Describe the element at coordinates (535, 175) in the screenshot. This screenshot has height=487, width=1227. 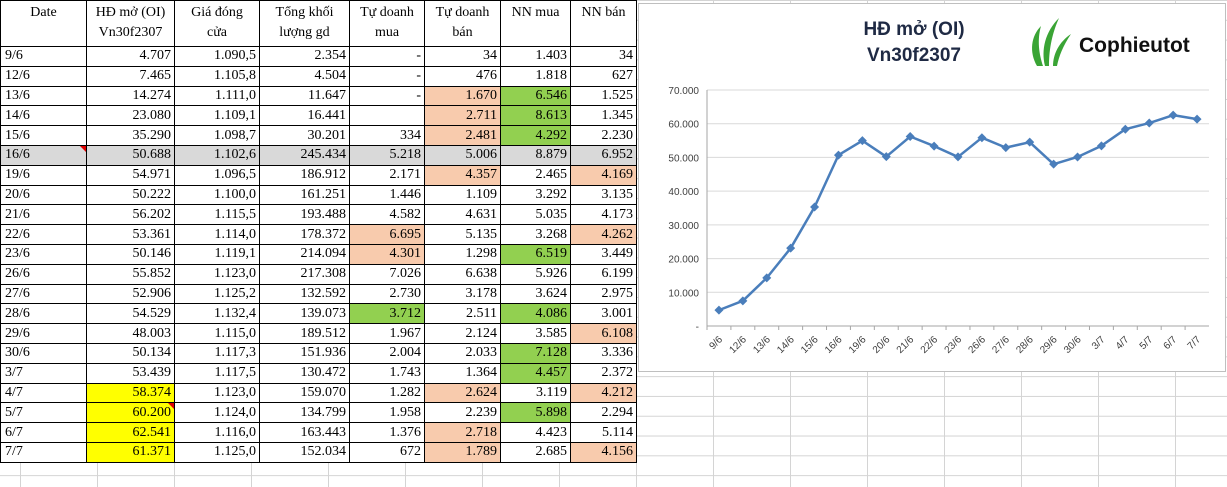
I see `cell-nn-mua: 2.465` at that location.